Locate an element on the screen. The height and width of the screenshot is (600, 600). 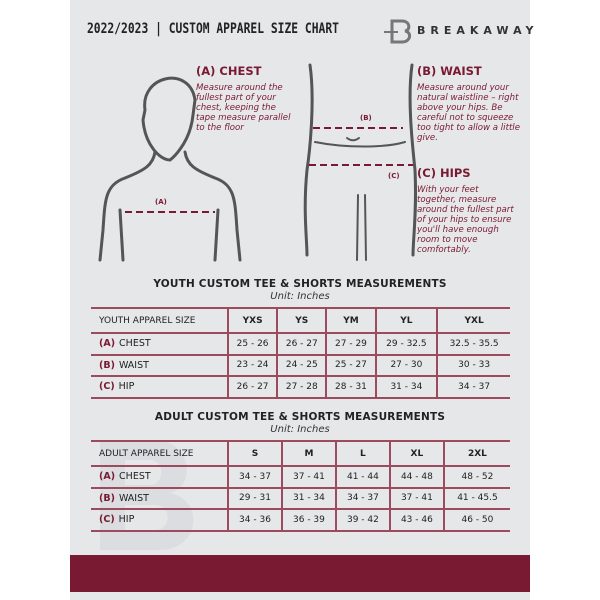
size-header: L is located at coordinates (362, 453).